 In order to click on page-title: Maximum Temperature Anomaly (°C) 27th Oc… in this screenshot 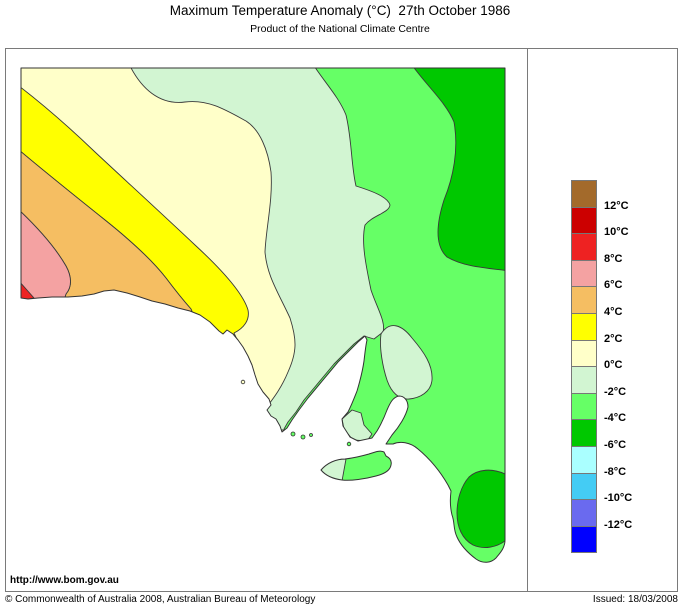, I will do `click(340, 10)`.